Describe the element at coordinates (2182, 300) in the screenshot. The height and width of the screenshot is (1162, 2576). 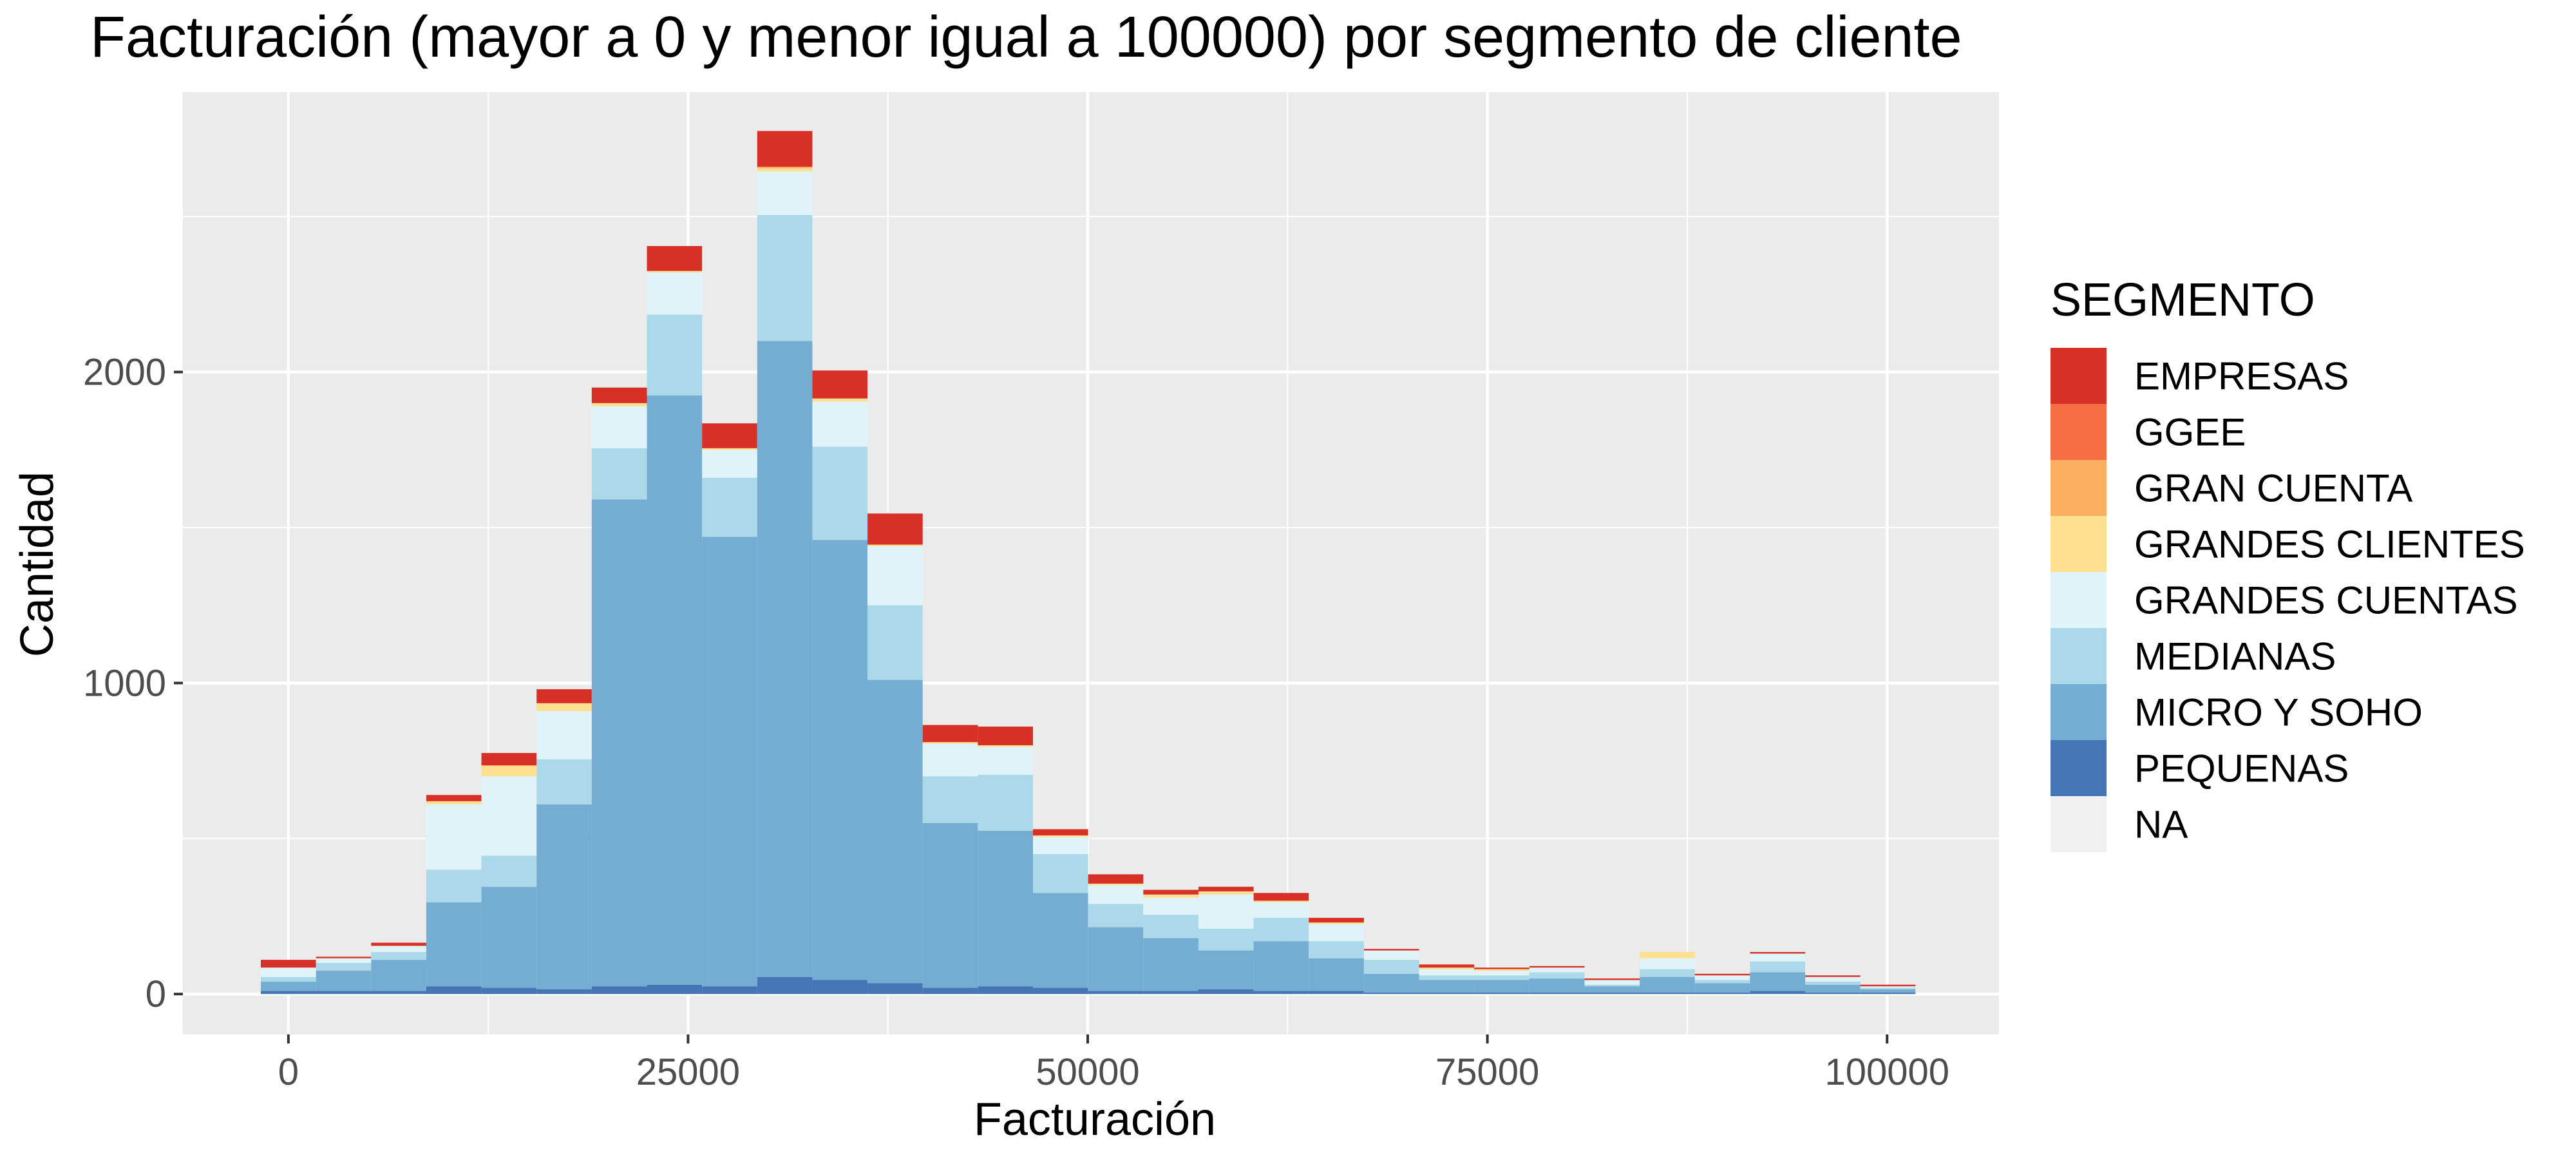
I see `legend-title: SEGMENTO` at that location.